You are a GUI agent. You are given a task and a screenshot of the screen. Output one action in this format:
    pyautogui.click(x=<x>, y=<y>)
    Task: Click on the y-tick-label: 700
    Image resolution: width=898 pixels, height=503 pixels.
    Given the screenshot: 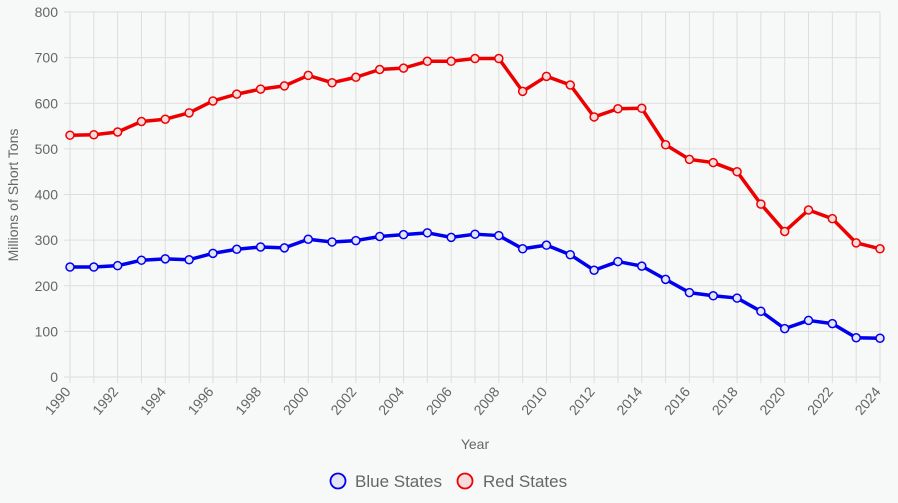 What is the action you would take?
    pyautogui.click(x=47, y=58)
    